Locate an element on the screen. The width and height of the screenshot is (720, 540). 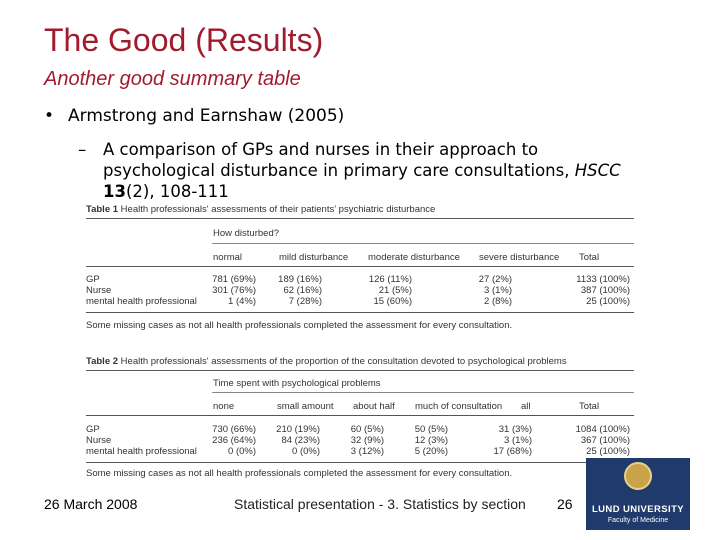
table-cell: 3 (12%) is located at coordinates (367, 451).